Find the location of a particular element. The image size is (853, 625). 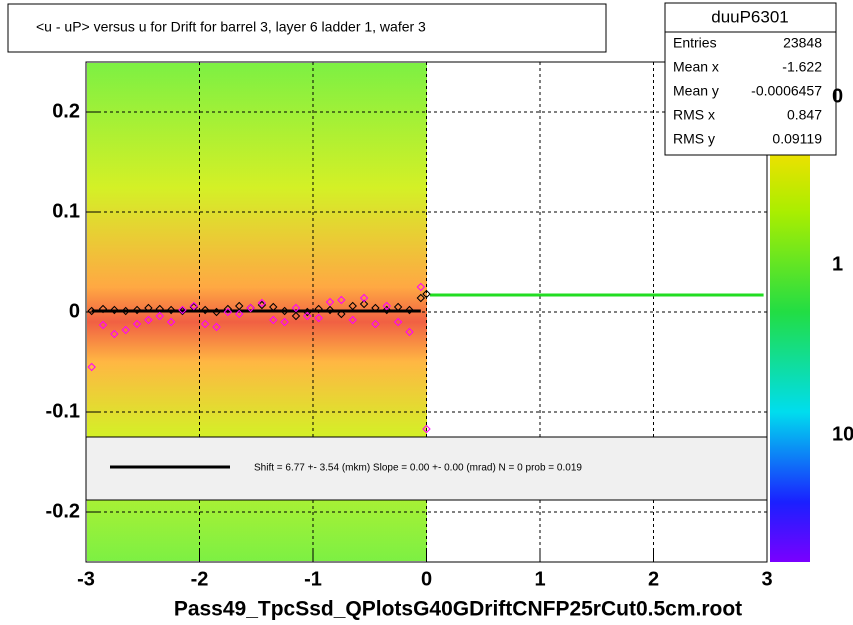

y-tick-label: -0.1 is located at coordinates (63, 411).